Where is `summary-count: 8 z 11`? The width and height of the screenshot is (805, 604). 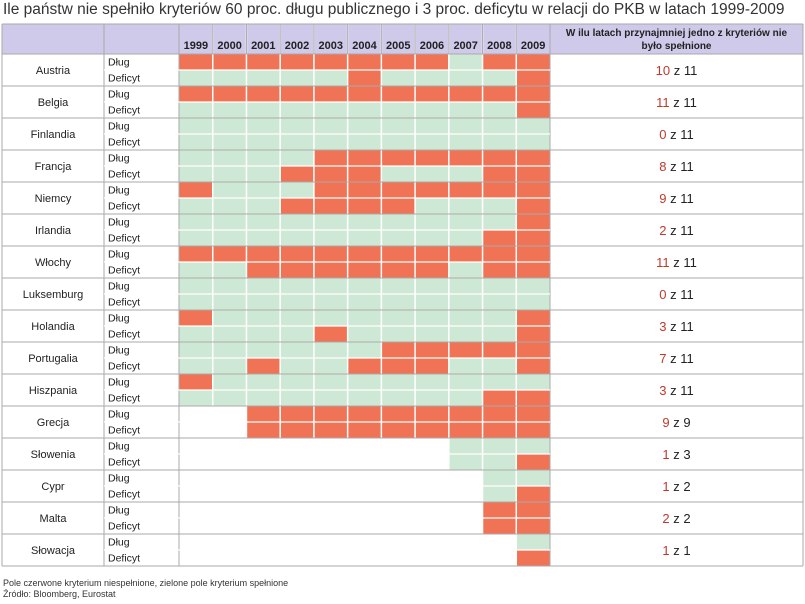
summary-count: 8 z 11 is located at coordinates (676, 166).